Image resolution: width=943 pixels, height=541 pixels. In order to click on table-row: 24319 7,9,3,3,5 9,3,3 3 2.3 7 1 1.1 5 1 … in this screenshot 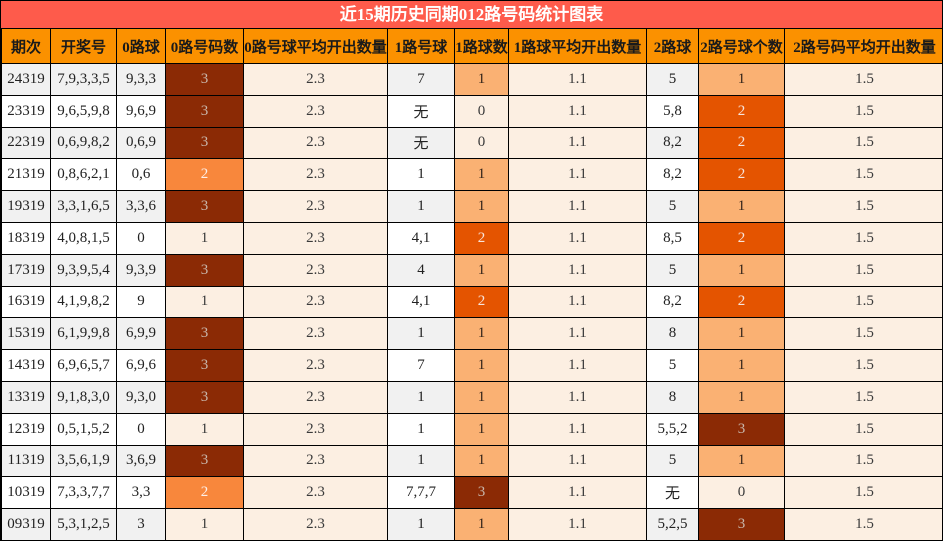, I will do `click(471, 79)`.